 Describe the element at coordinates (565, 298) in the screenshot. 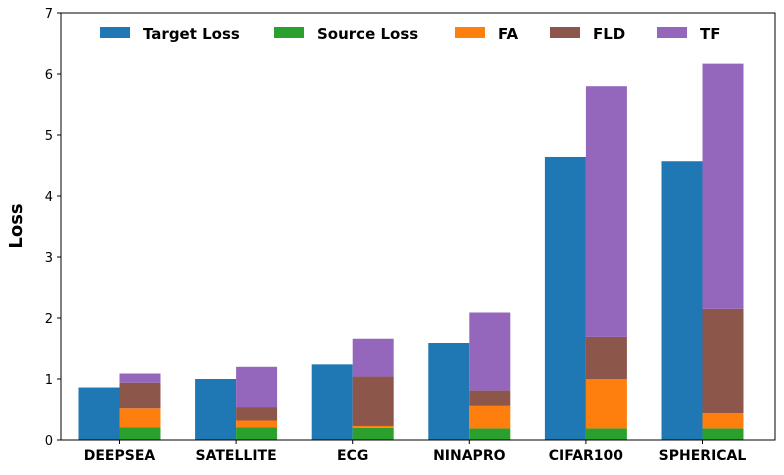

I see `bar-target-loss-cifar100` at that location.